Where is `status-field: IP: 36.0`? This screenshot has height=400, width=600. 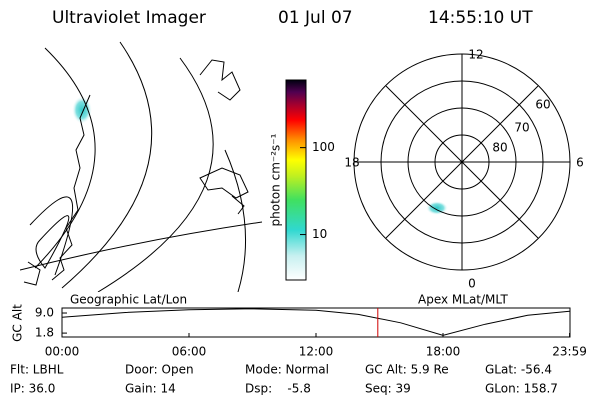
status-field: IP: 36.0 is located at coordinates (32, 389).